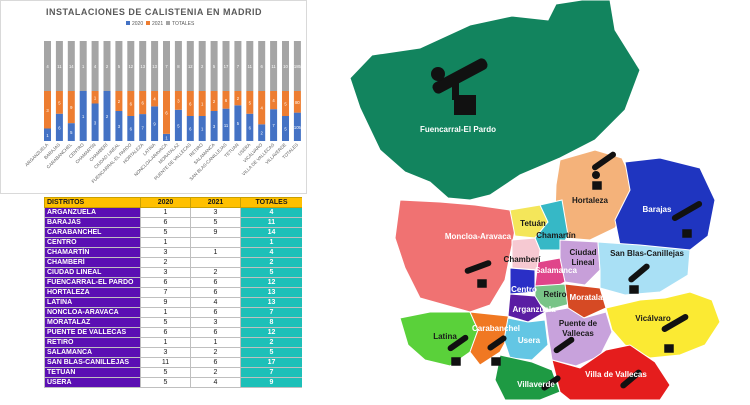 The width and height of the screenshot is (750, 405). I want to click on district-cell: SALAMANCA, so click(92, 352).